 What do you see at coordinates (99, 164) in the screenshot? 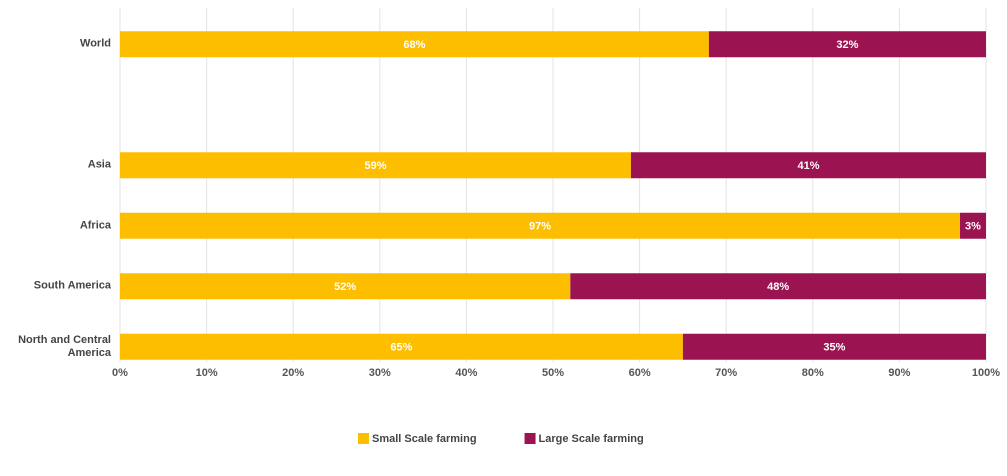
I see `y-tick-label: Asia` at bounding box center [99, 164].